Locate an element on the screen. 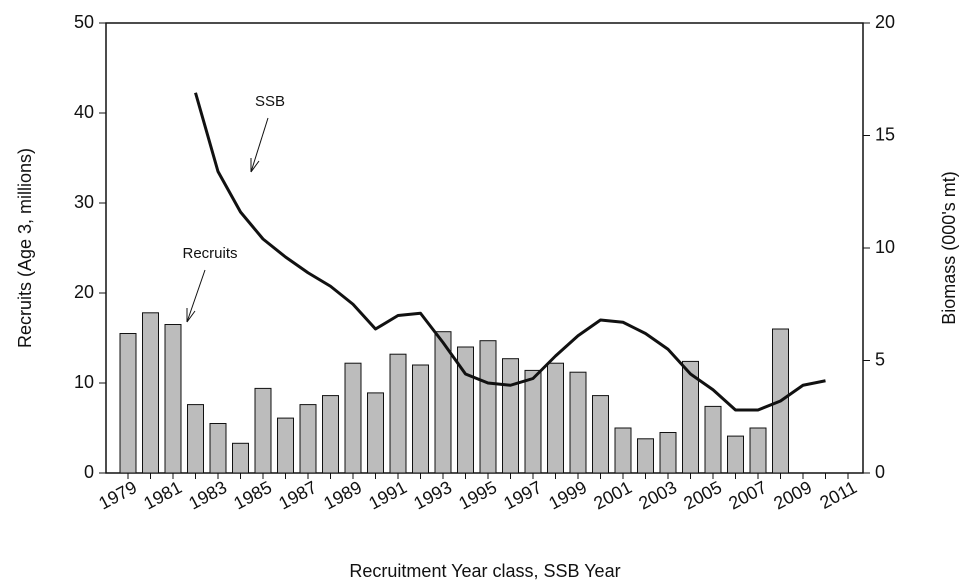 Image resolution: width=979 pixels, height=586 pixels. x-tick-label: 1993 is located at coordinates (432, 495).